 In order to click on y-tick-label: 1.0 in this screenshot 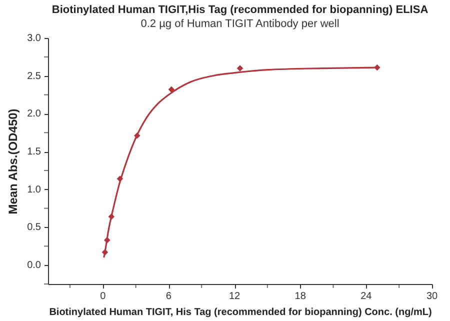, I will do `click(34, 190)`.